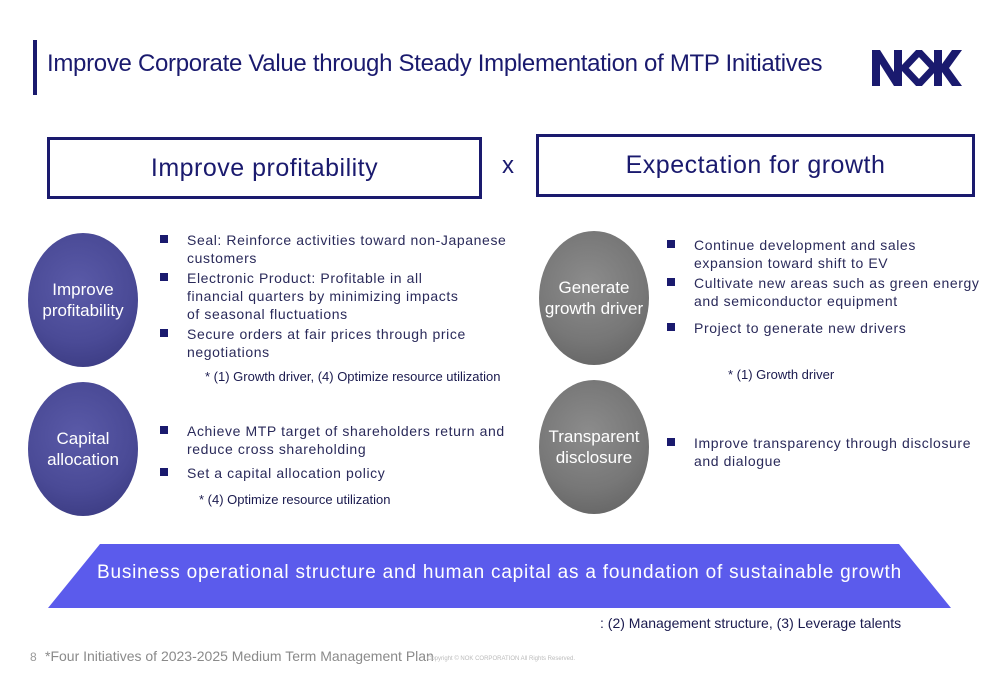  Describe the element at coordinates (33, 657) in the screenshot. I see `page-number: 8` at that location.